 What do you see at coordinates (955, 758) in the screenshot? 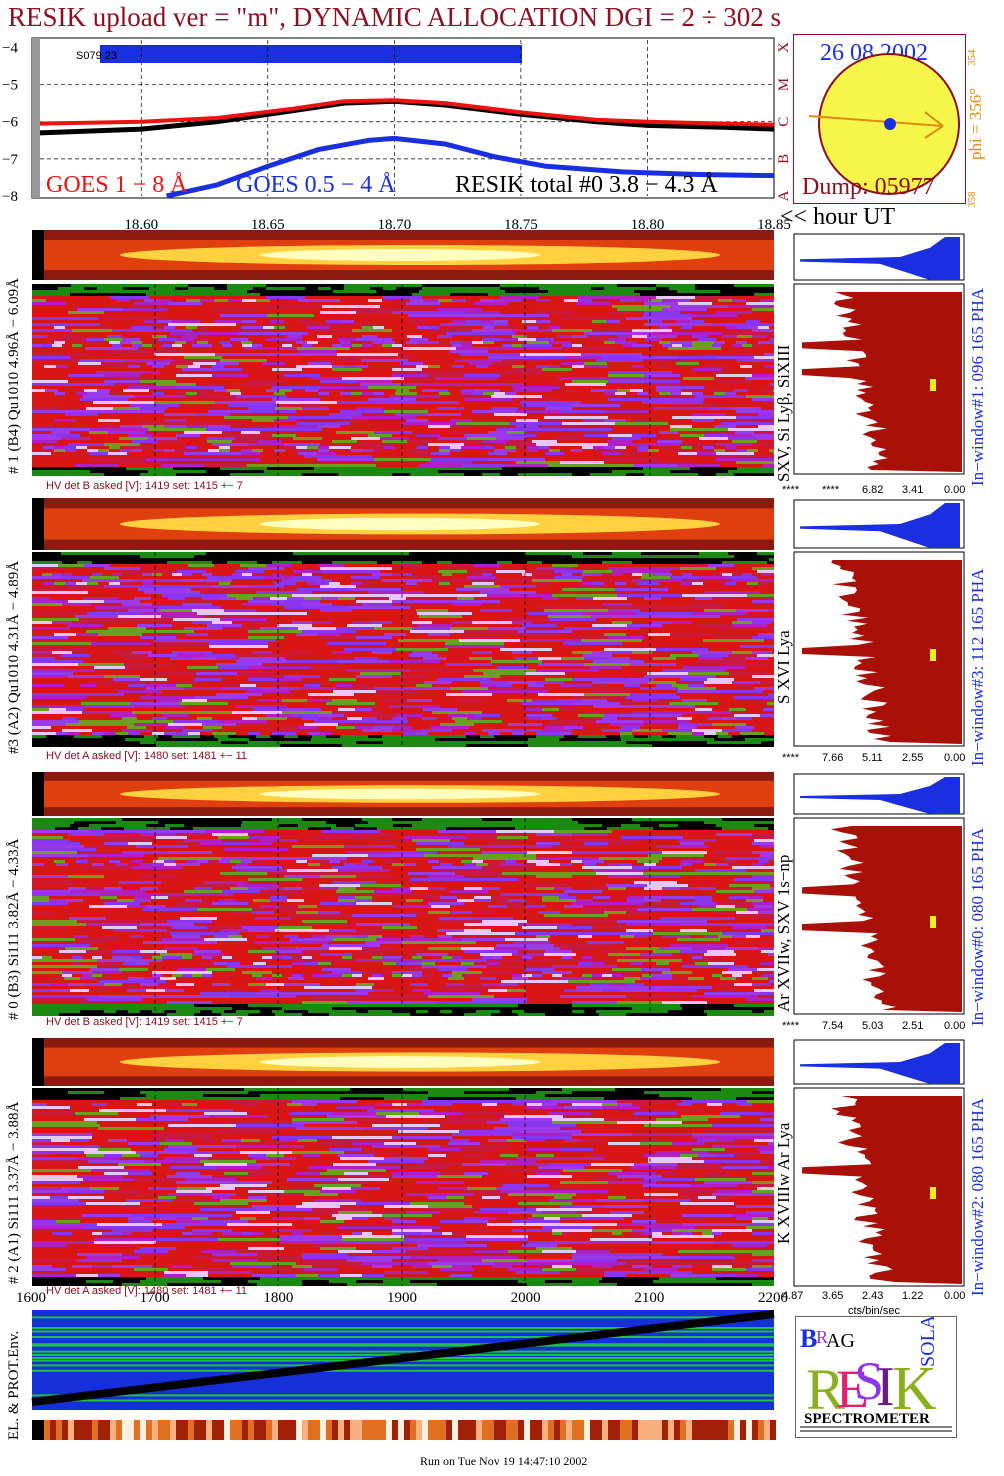
I see `pha-tick-1-4: 0.00` at bounding box center [955, 758].